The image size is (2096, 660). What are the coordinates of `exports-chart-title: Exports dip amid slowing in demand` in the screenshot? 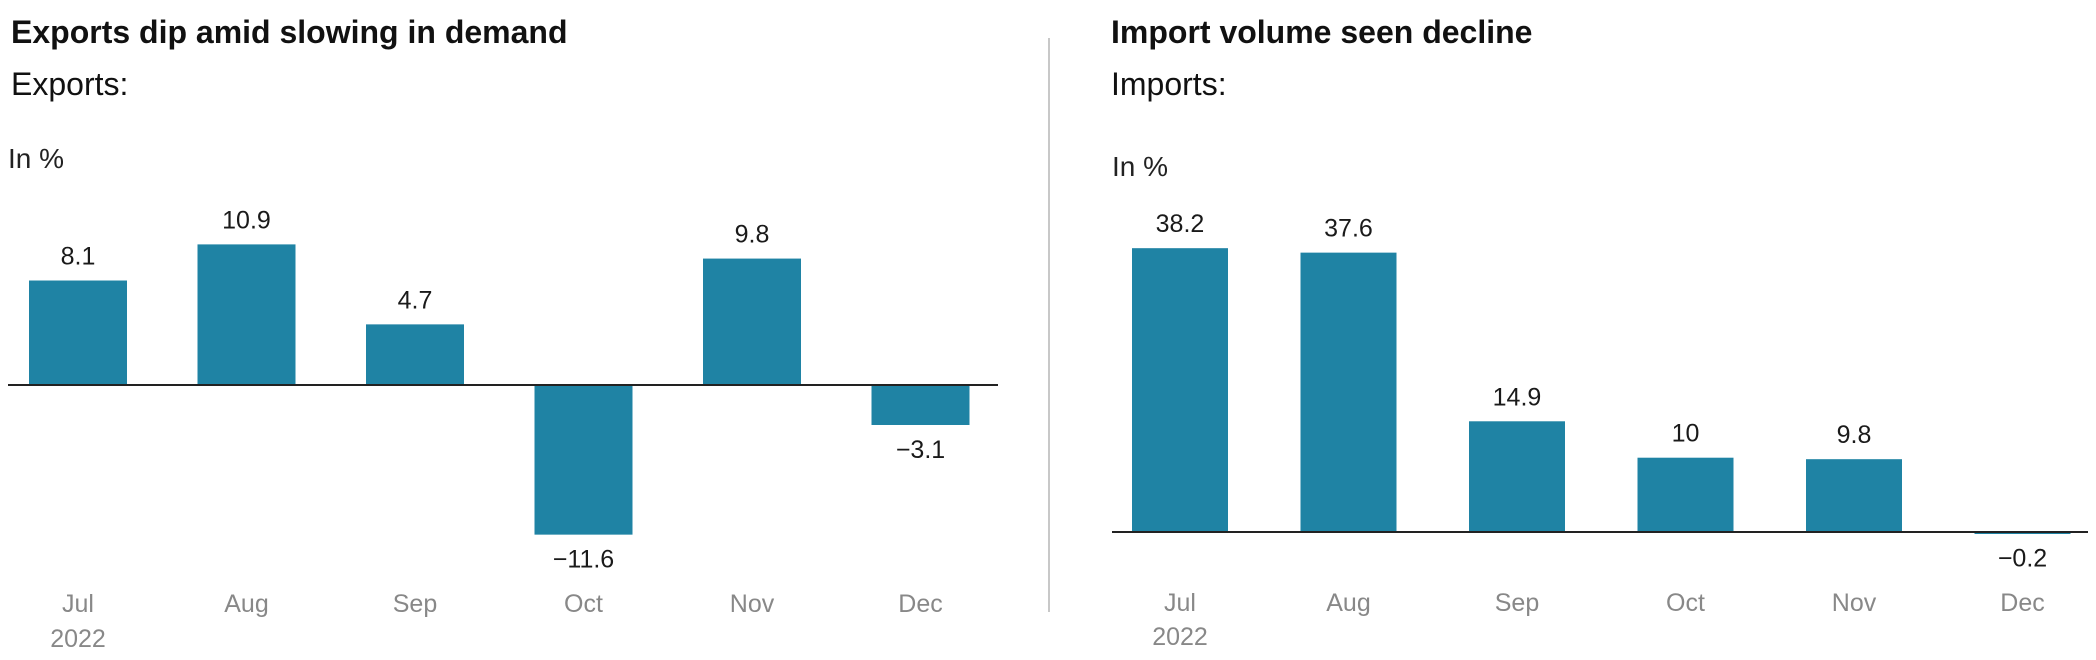 It's located at (289, 32).